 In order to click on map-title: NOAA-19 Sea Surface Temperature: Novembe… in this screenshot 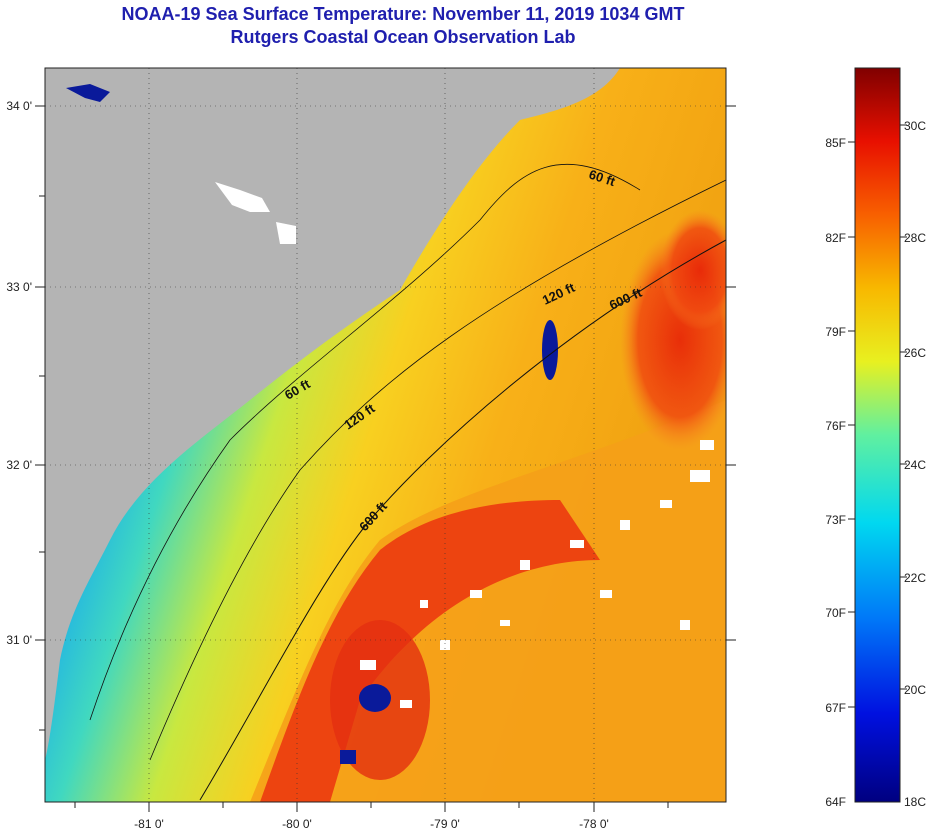, I will do `click(403, 14)`.